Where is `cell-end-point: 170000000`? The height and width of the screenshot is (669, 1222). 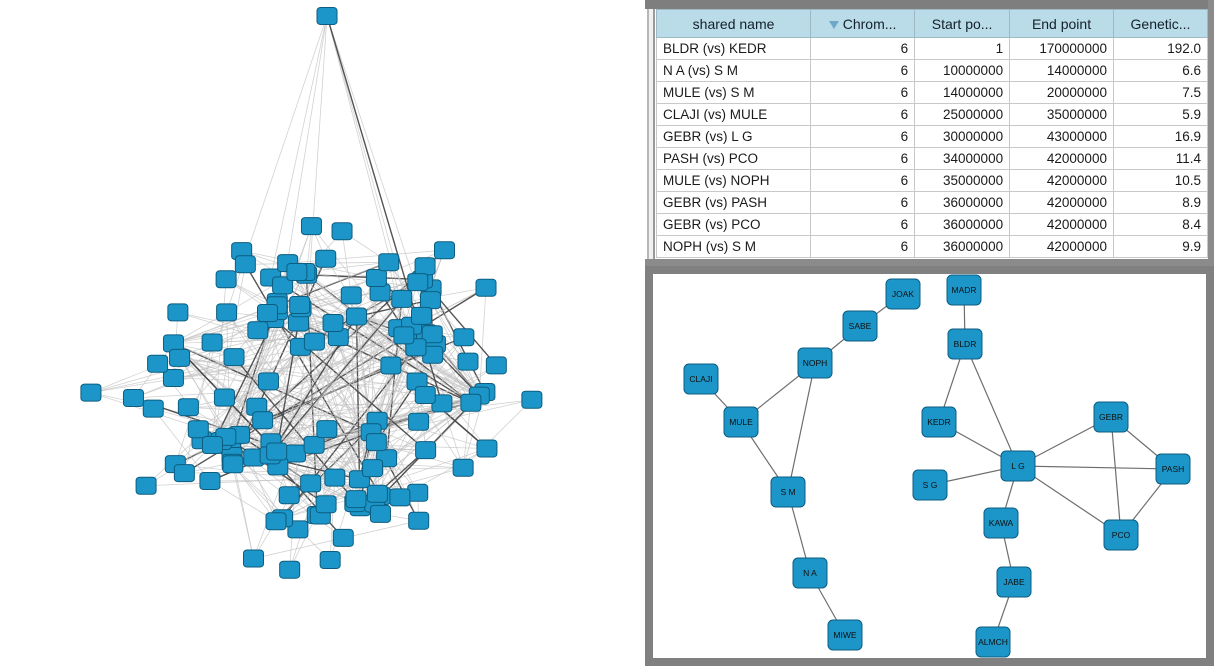
cell-end-point: 170000000 is located at coordinates (1061, 48).